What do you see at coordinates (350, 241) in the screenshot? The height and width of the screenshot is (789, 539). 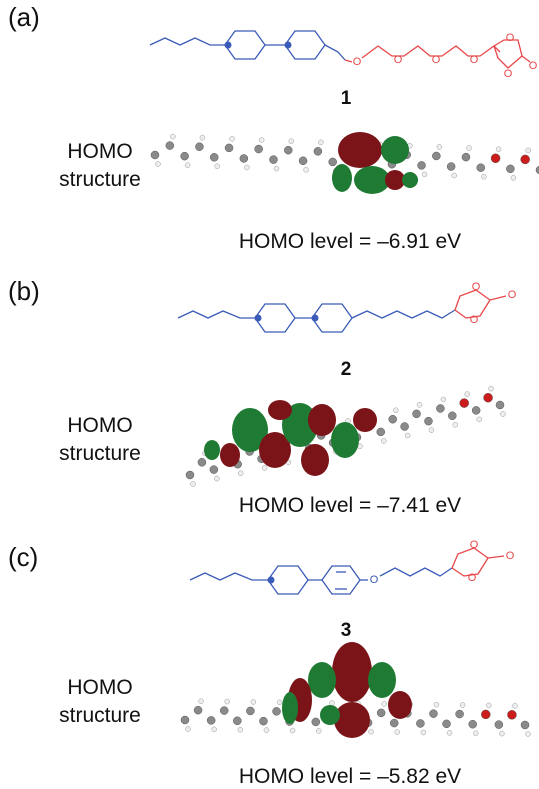 I see `homo-level: HOMO level = –6.91 eV` at bounding box center [350, 241].